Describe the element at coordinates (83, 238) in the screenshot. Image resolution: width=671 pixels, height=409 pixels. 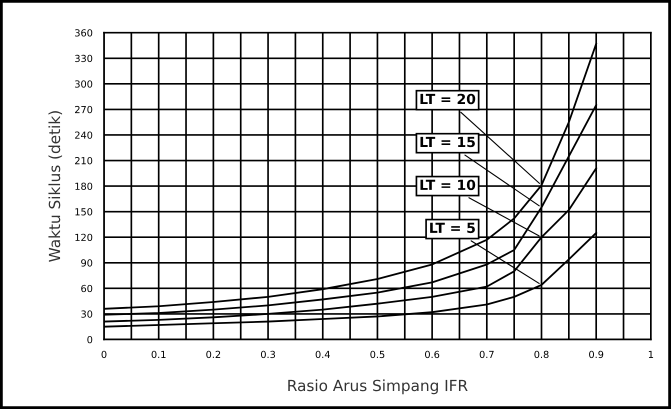
I see `y-tick-label: 120` at that location.